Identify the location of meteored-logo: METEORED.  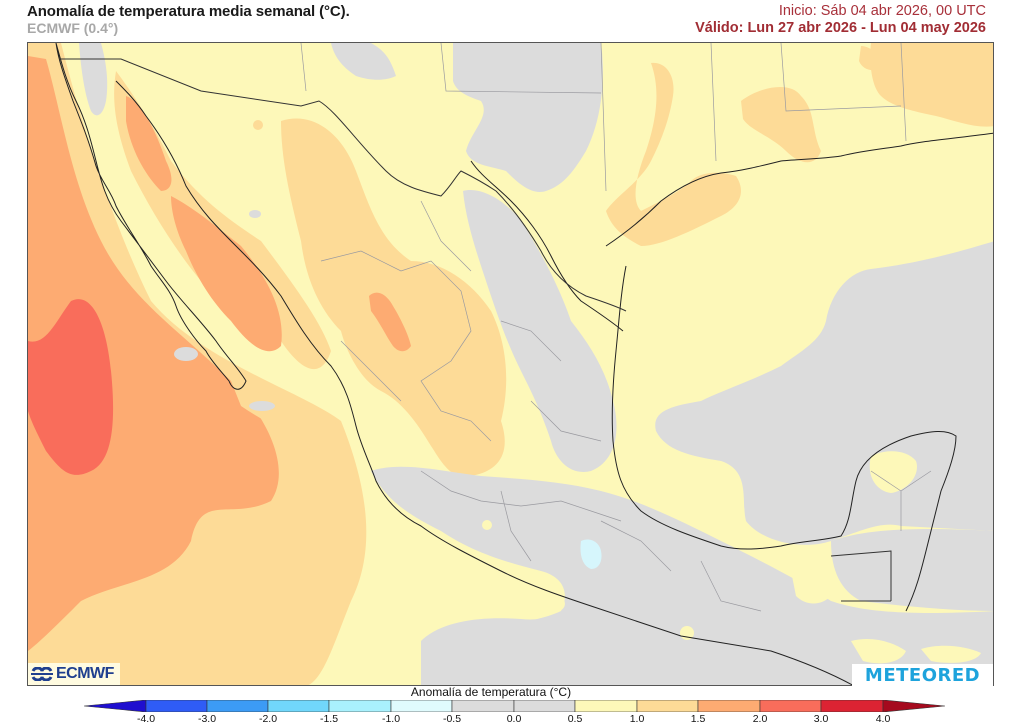
(922, 675).